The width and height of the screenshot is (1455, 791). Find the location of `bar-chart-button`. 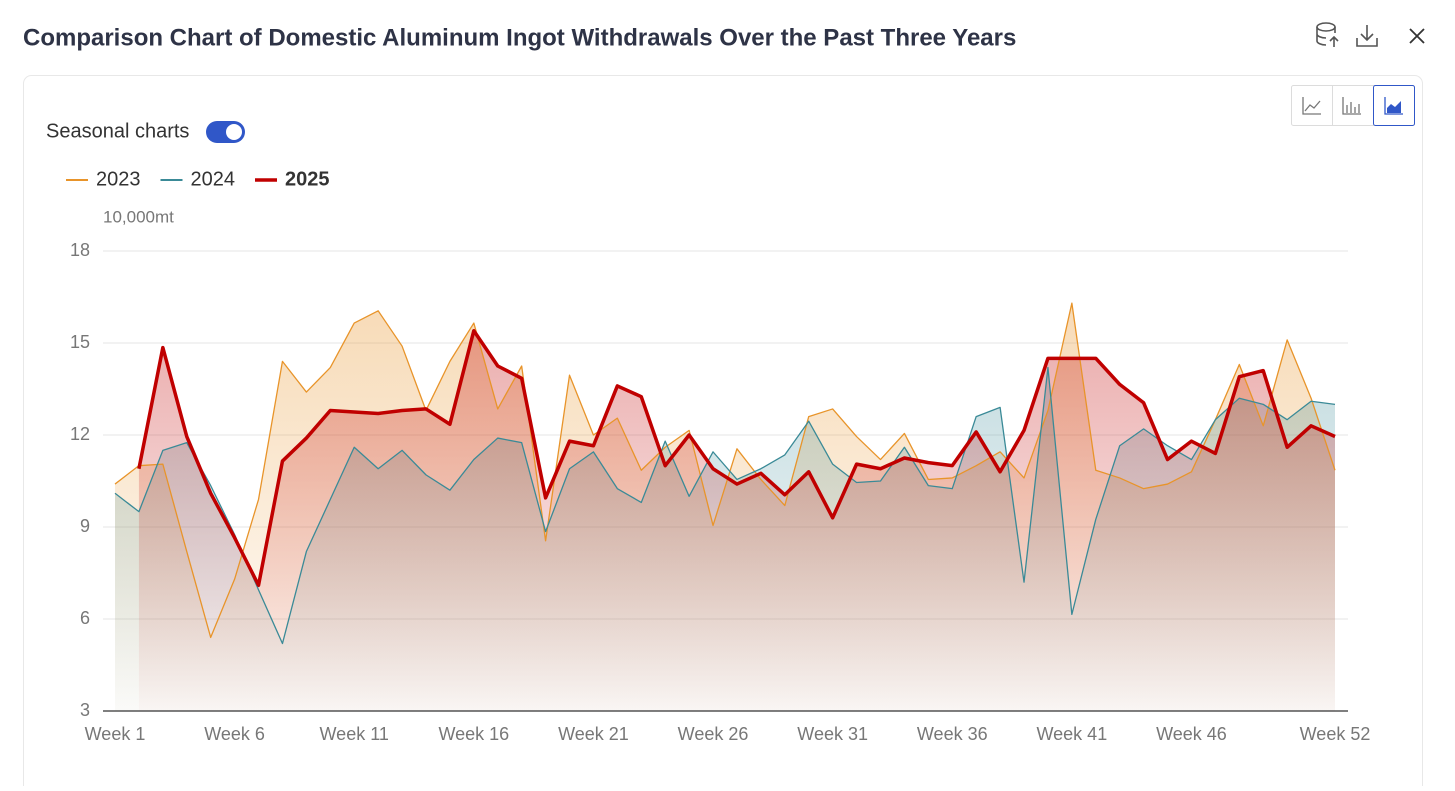

bar-chart-button is located at coordinates (1351, 106).